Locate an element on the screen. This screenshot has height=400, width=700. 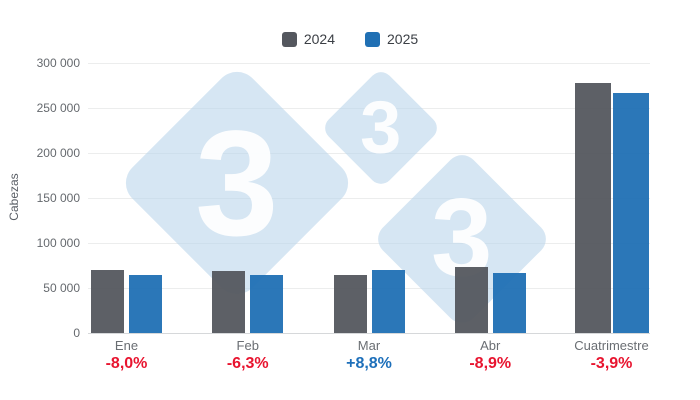
bar-2025-Cuatrimestre is located at coordinates (630, 212).